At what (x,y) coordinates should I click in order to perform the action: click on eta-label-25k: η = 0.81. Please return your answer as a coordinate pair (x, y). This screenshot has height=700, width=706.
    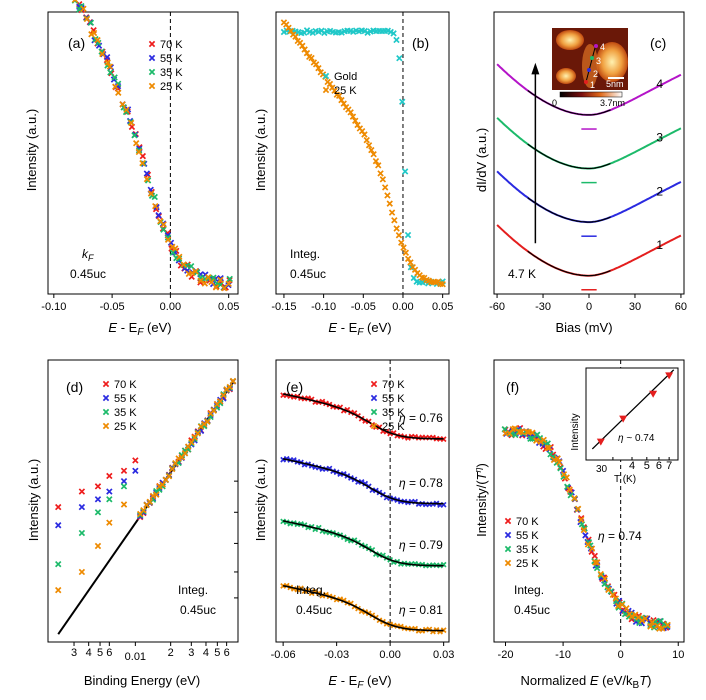
    Looking at the image, I should click on (421, 610).